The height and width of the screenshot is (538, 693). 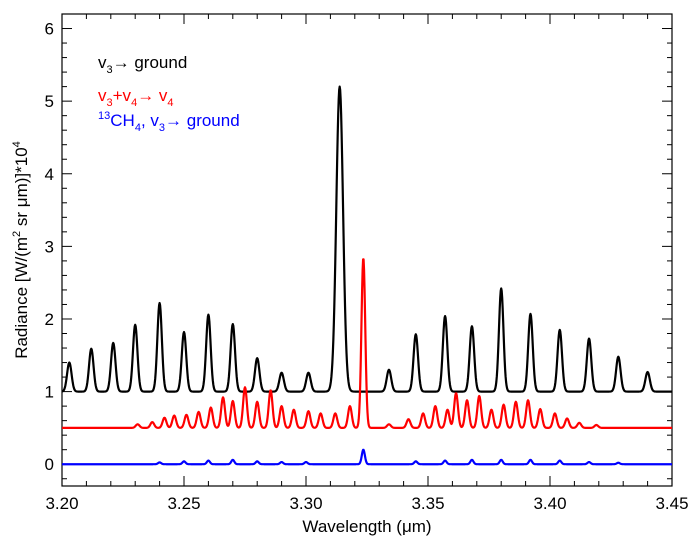 What do you see at coordinates (104, 116) in the screenshot?
I see `legend-part: 13` at bounding box center [104, 116].